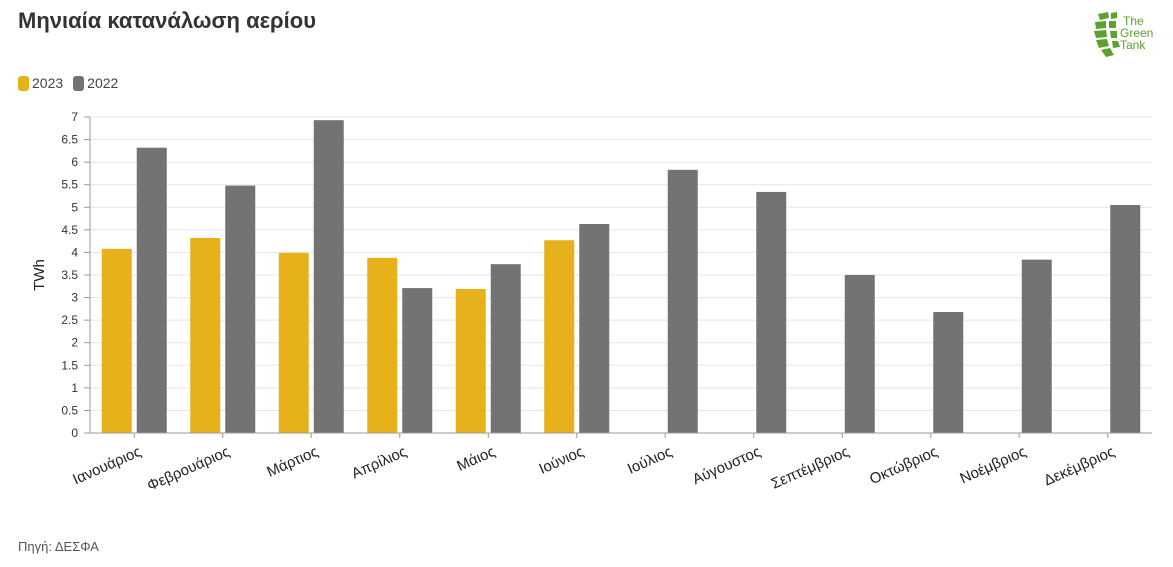  What do you see at coordinates (68, 83) in the screenshot?
I see `legend: 2023 2022` at bounding box center [68, 83].